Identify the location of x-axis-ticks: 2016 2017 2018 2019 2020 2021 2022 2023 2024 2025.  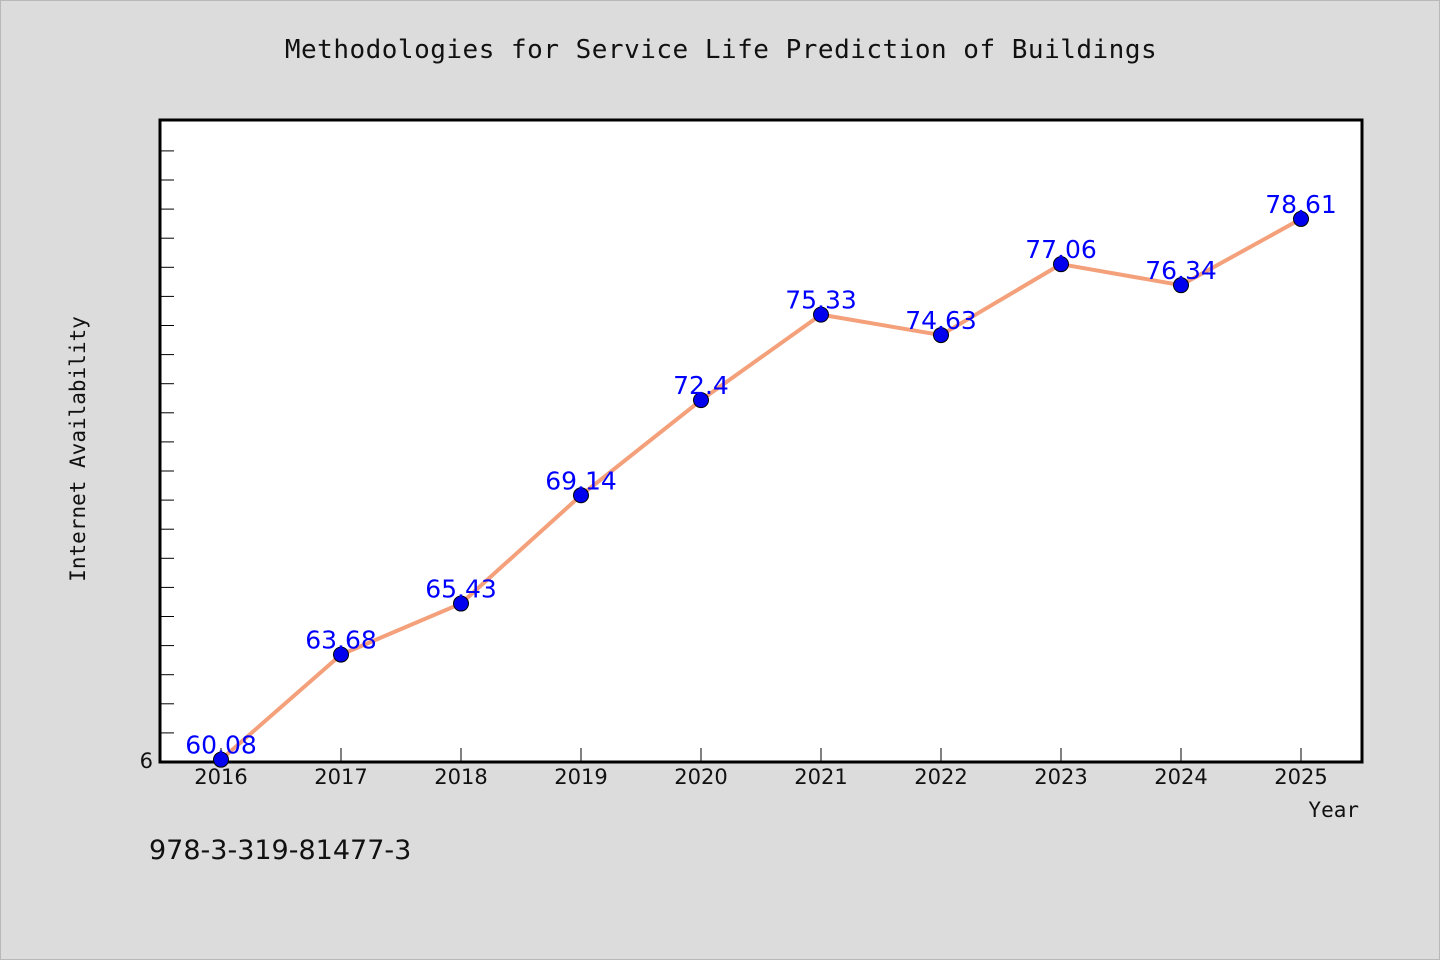
(761, 768).